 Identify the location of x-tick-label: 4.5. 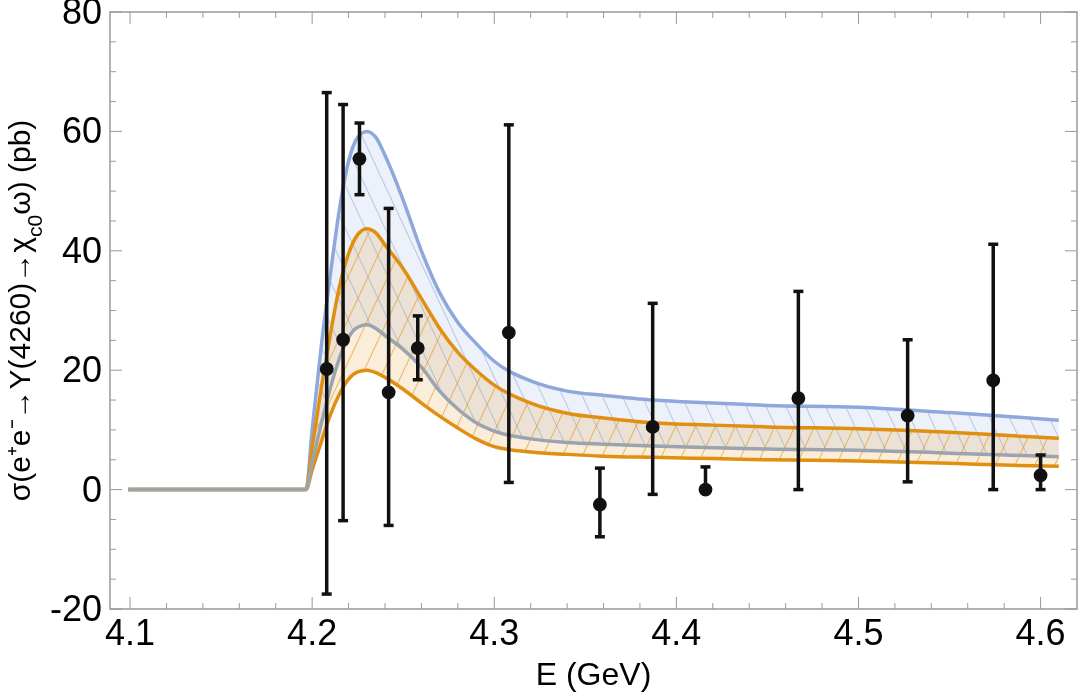
(858, 632).